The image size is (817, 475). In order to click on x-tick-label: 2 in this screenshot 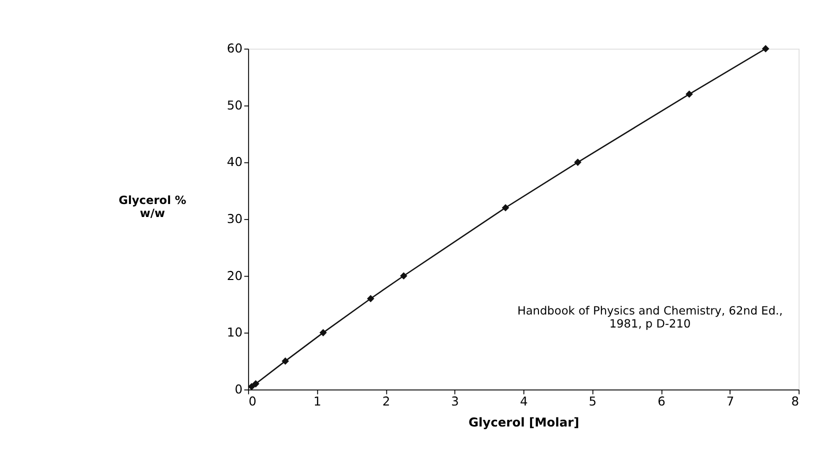, I will do `click(386, 401)`.